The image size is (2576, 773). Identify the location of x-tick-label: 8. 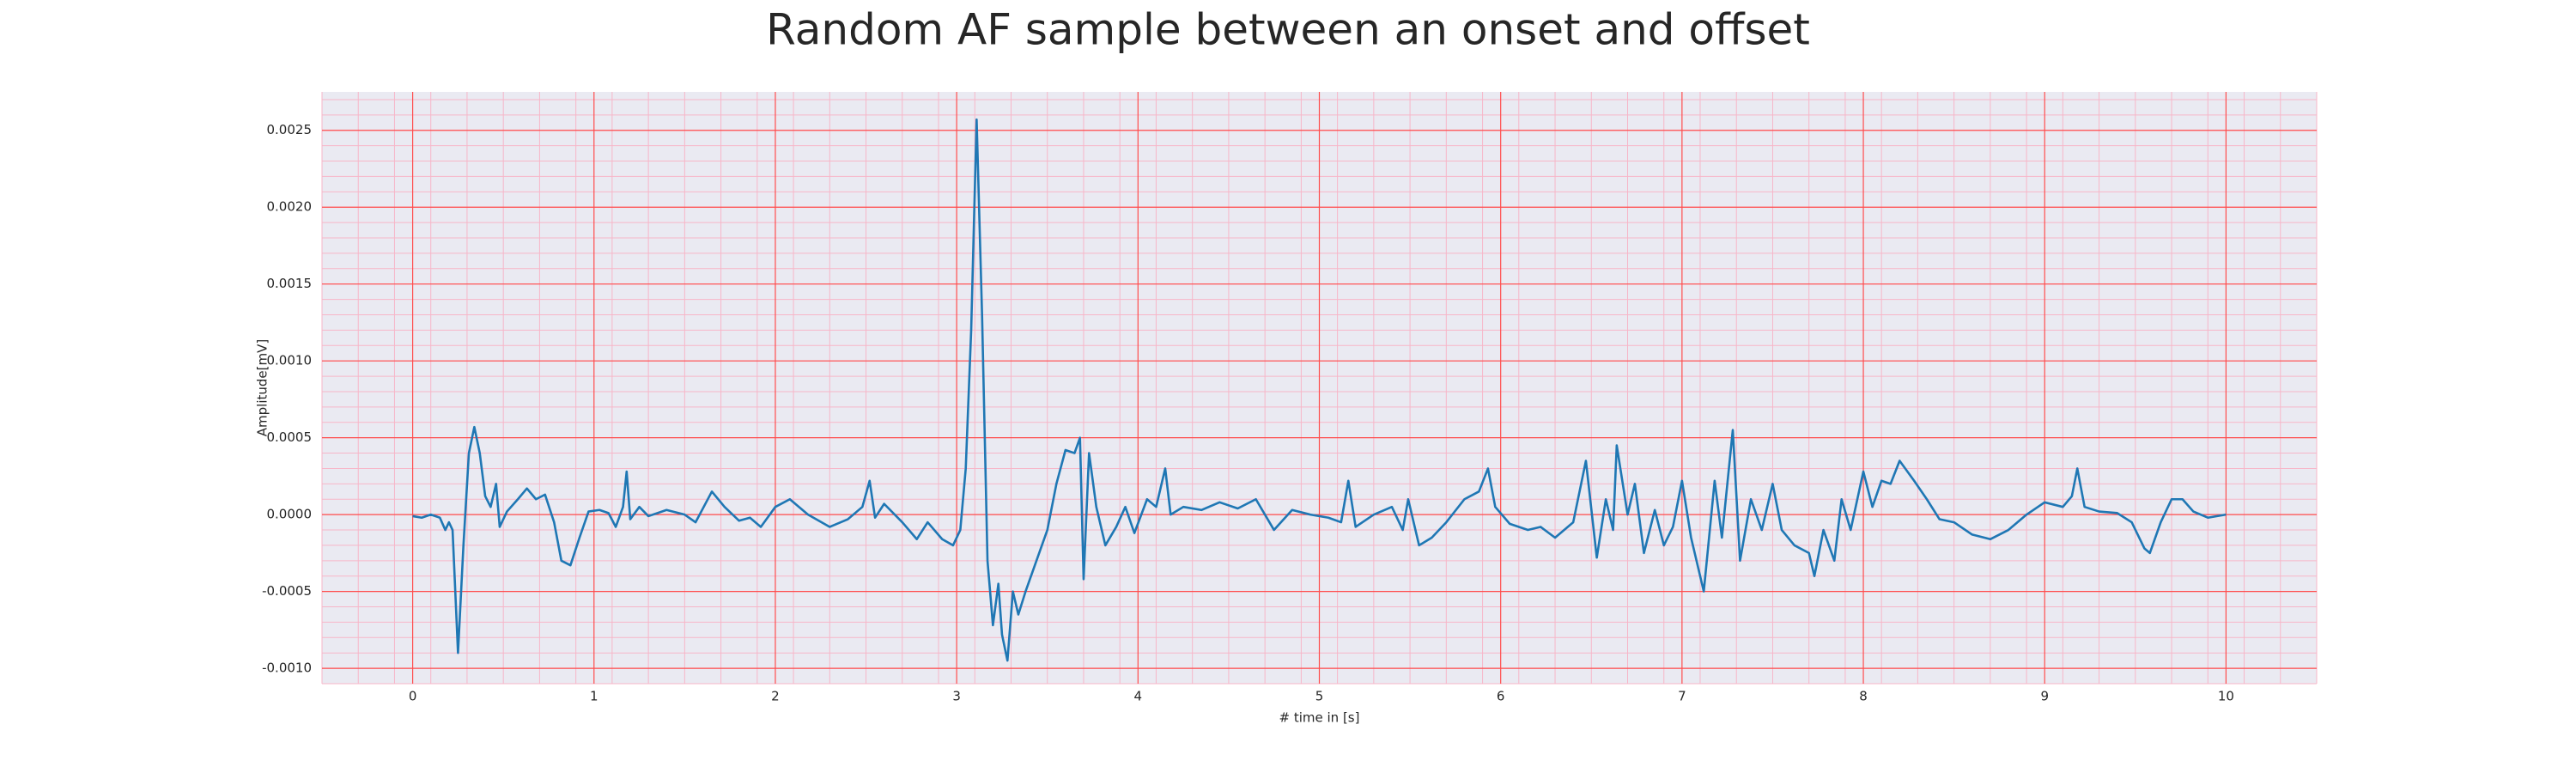
(1864, 696).